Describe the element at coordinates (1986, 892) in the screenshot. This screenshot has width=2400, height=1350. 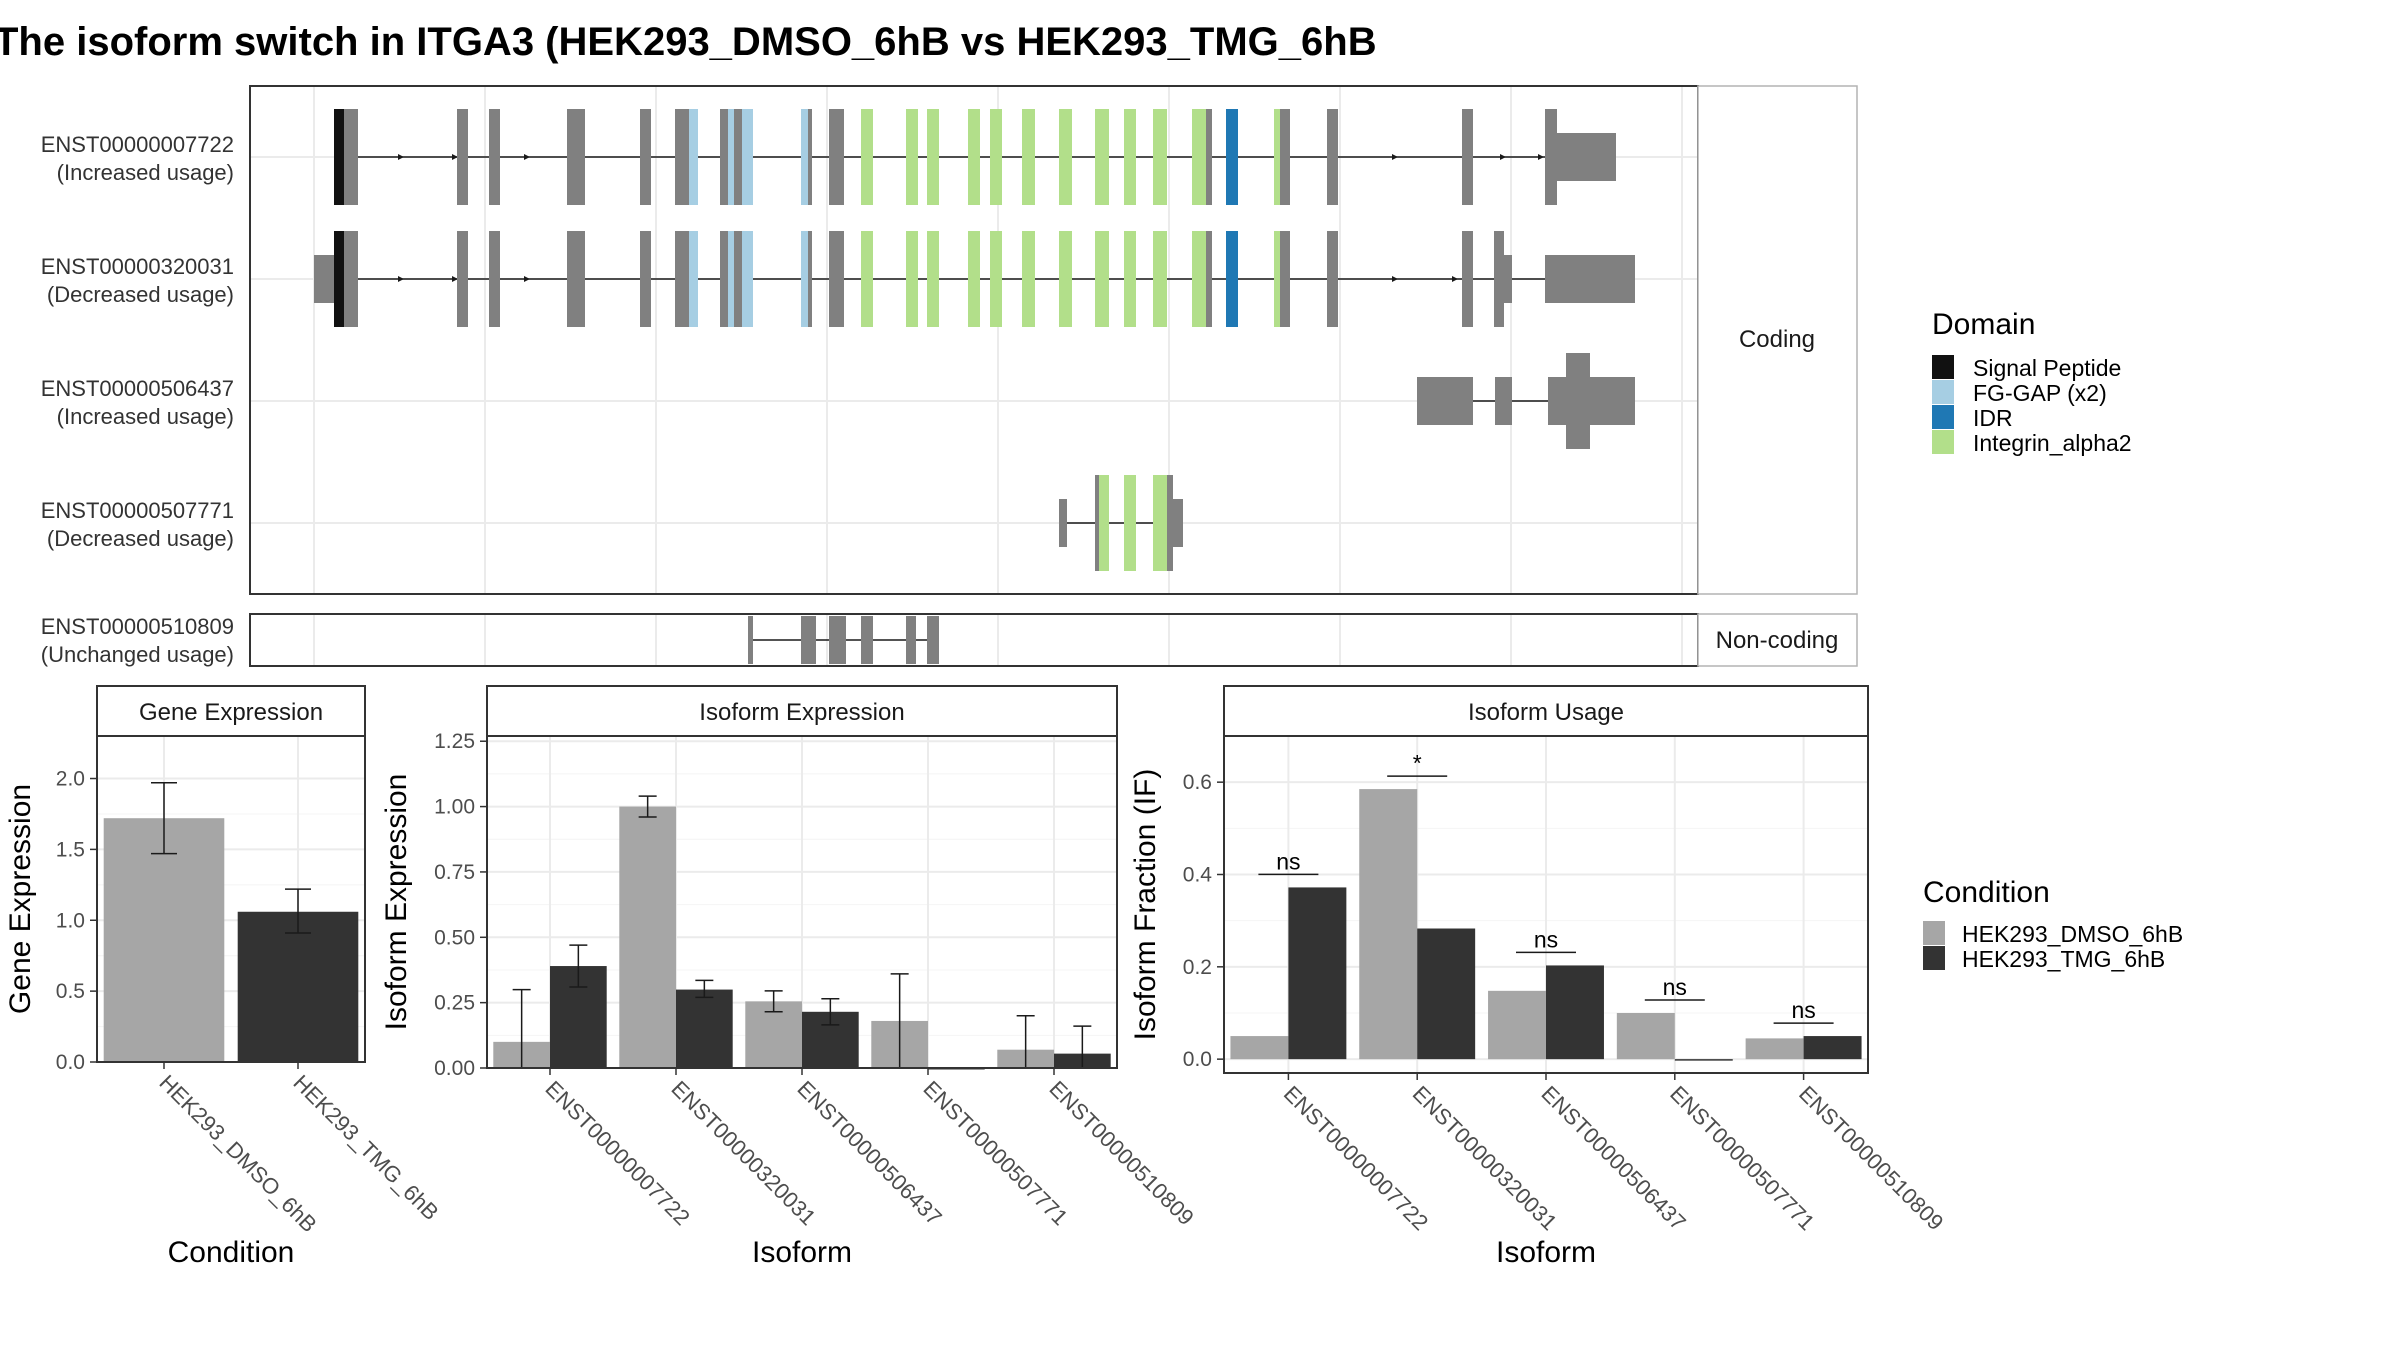
I see `condition-legend-title: Condition` at that location.